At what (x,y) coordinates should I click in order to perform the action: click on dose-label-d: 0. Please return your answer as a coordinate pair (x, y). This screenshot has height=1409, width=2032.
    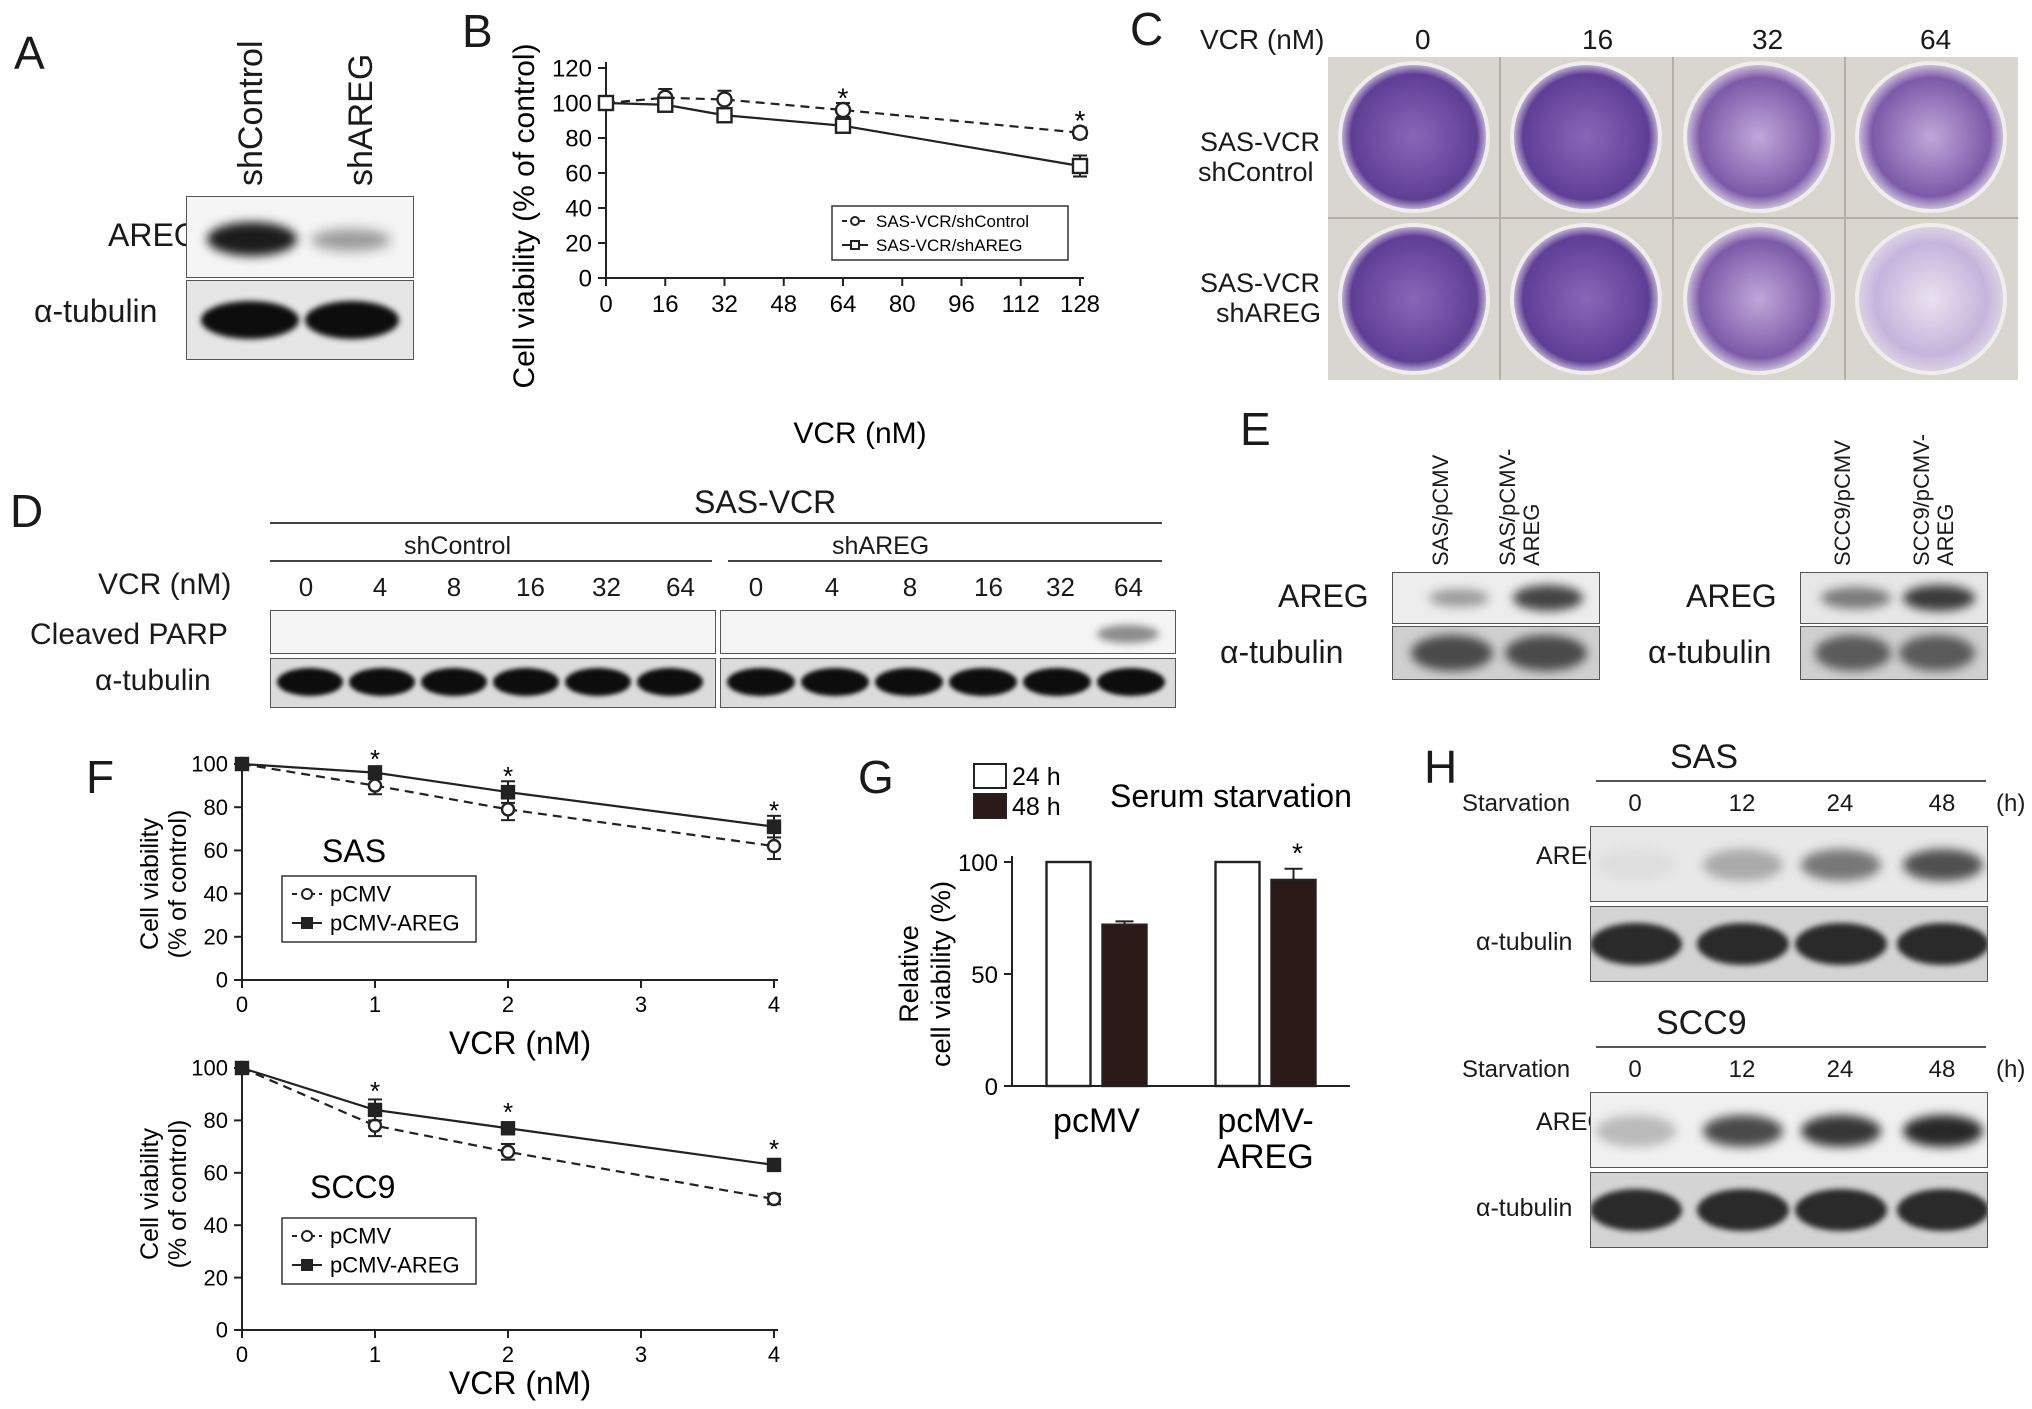
    Looking at the image, I should click on (306, 587).